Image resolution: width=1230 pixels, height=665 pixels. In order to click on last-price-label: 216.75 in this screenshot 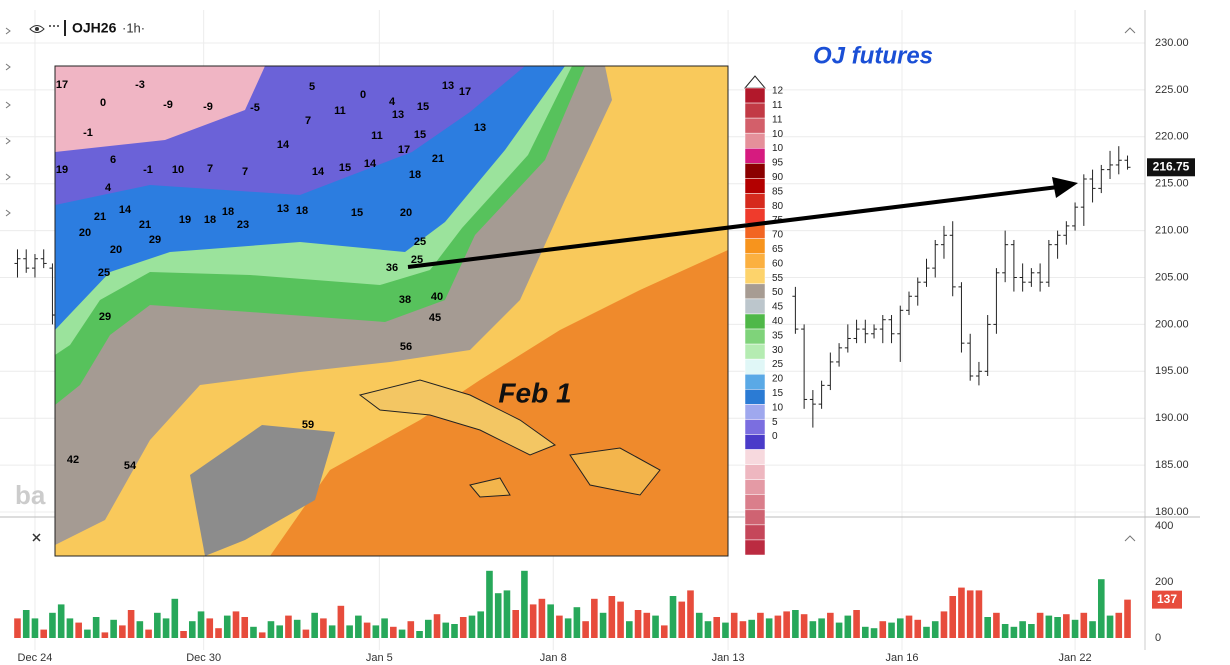, I will do `click(1171, 166)`.